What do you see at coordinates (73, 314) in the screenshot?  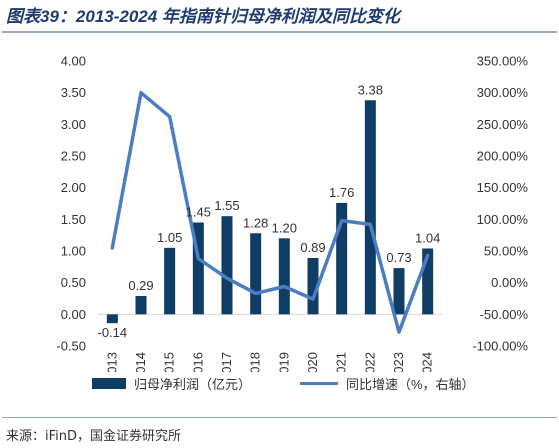 I see `y-left-tick-label: 0.00` at bounding box center [73, 314].